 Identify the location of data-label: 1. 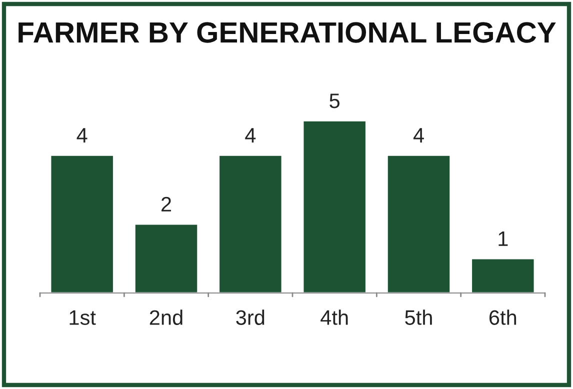
(503, 239).